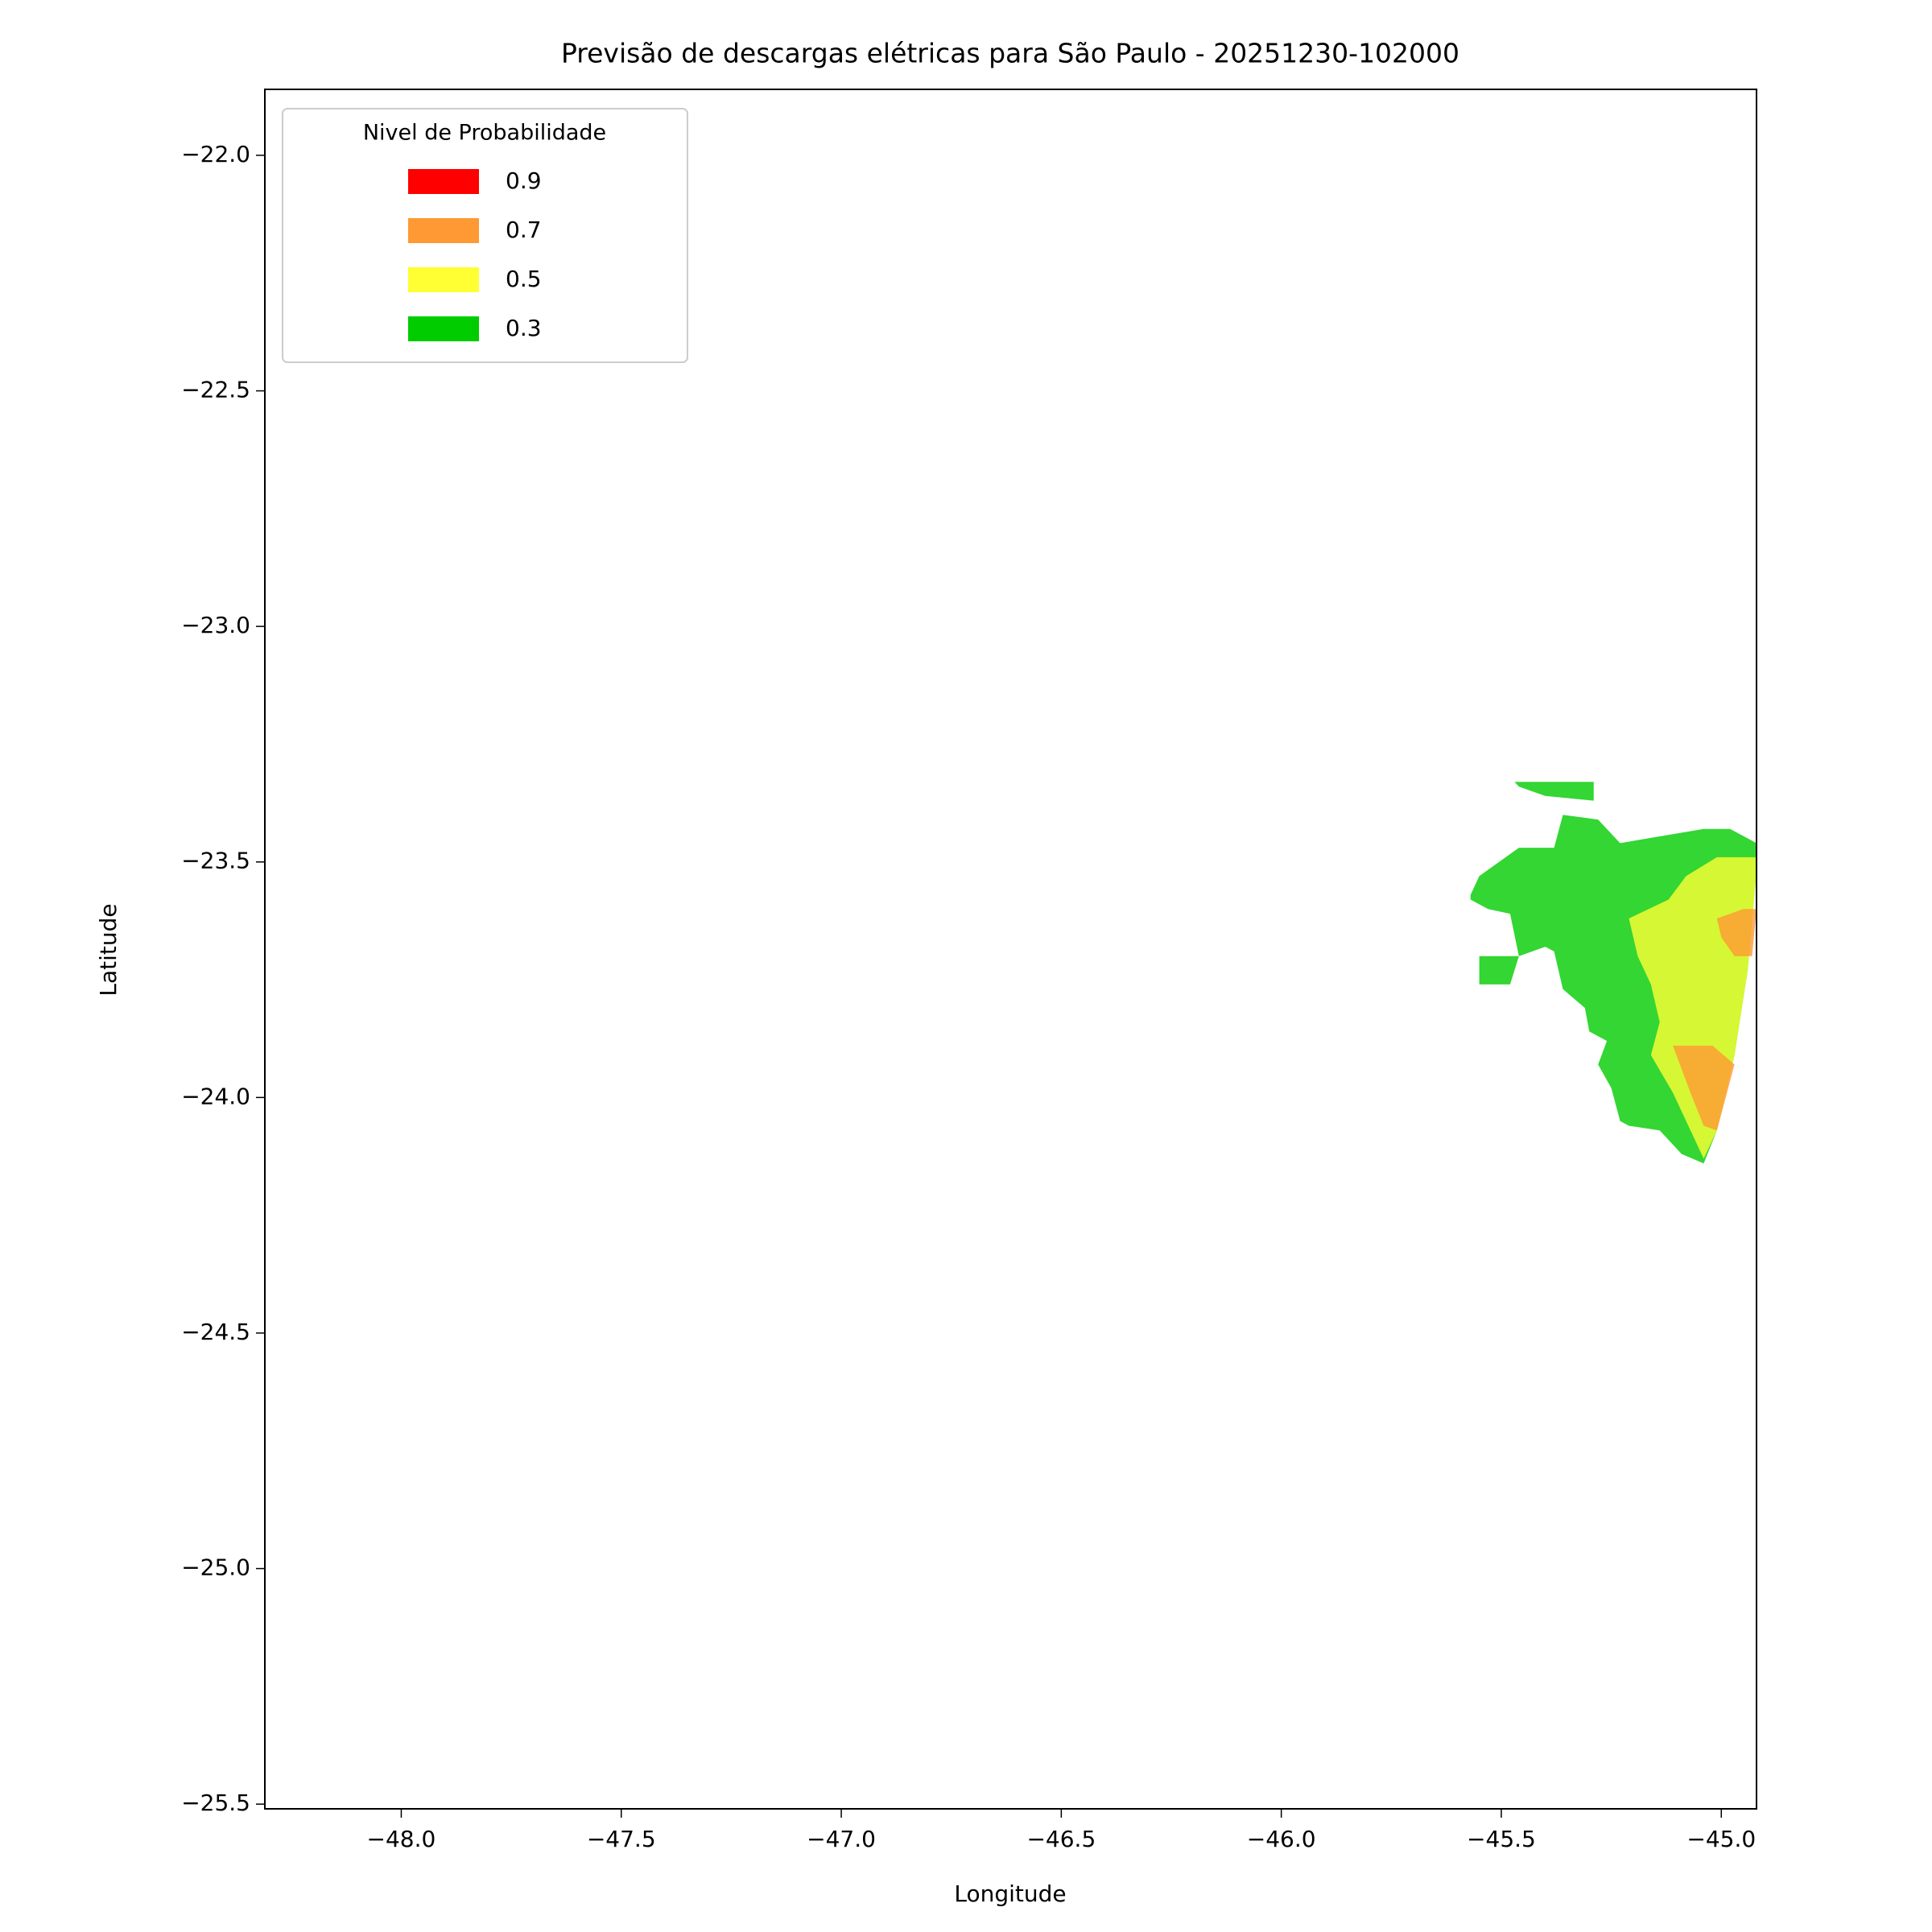  What do you see at coordinates (1061, 1839) in the screenshot?
I see `x-tick-label: −46.5` at bounding box center [1061, 1839].